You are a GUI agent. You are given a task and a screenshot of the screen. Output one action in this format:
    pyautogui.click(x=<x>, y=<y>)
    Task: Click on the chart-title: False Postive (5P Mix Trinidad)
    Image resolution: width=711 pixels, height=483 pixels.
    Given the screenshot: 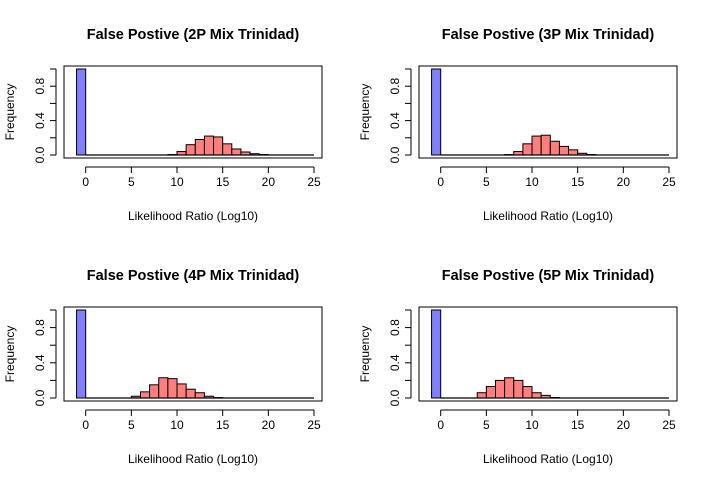 What is the action you would take?
    pyautogui.click(x=548, y=276)
    